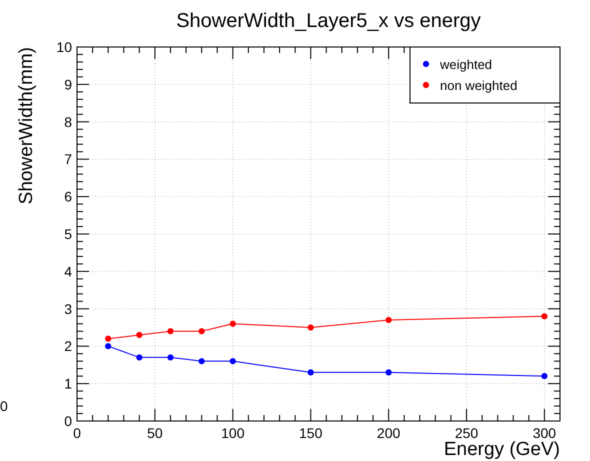  What do you see at coordinates (311, 433) in the screenshot?
I see `x-tick-label: 150` at bounding box center [311, 433].